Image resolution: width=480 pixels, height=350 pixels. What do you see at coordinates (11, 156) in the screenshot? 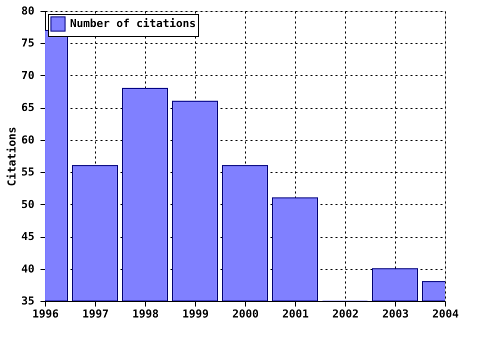
I see `y-axis-title: Citations` at bounding box center [11, 156].